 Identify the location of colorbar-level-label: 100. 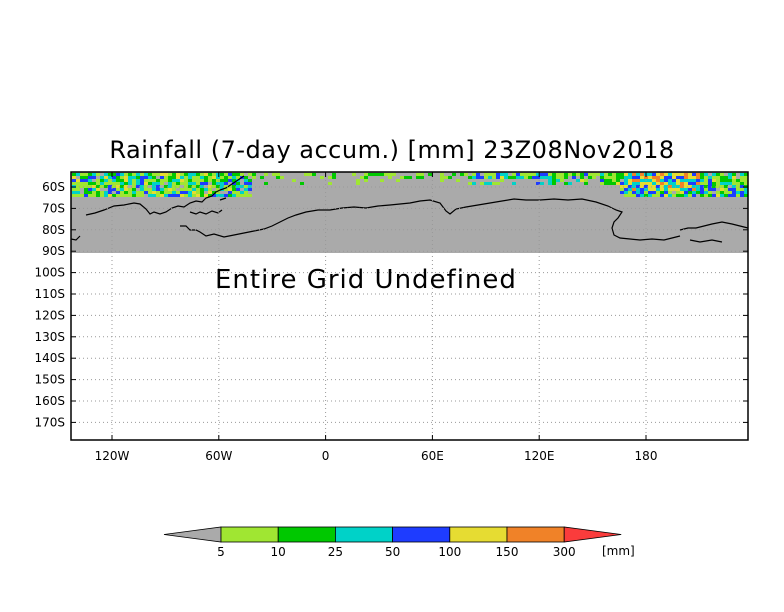
(449, 552).